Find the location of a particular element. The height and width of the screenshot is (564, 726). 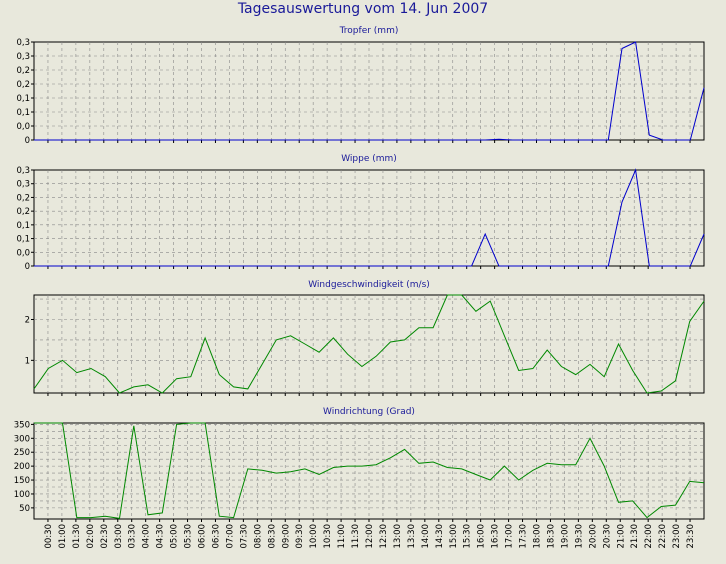

x-tick-label: 01:00 is located at coordinates (63, 536).